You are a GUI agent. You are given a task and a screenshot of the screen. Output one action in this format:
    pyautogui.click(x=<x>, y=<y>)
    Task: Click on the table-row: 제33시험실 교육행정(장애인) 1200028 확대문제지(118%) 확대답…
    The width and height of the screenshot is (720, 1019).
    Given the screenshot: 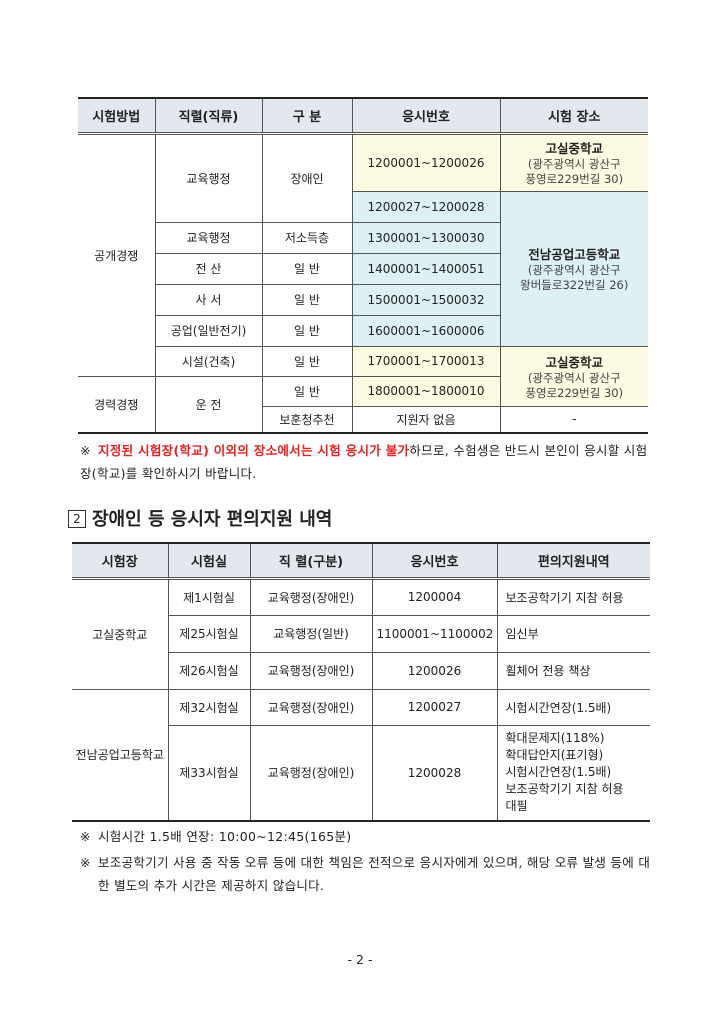 What is the action you would take?
    pyautogui.click(x=361, y=773)
    